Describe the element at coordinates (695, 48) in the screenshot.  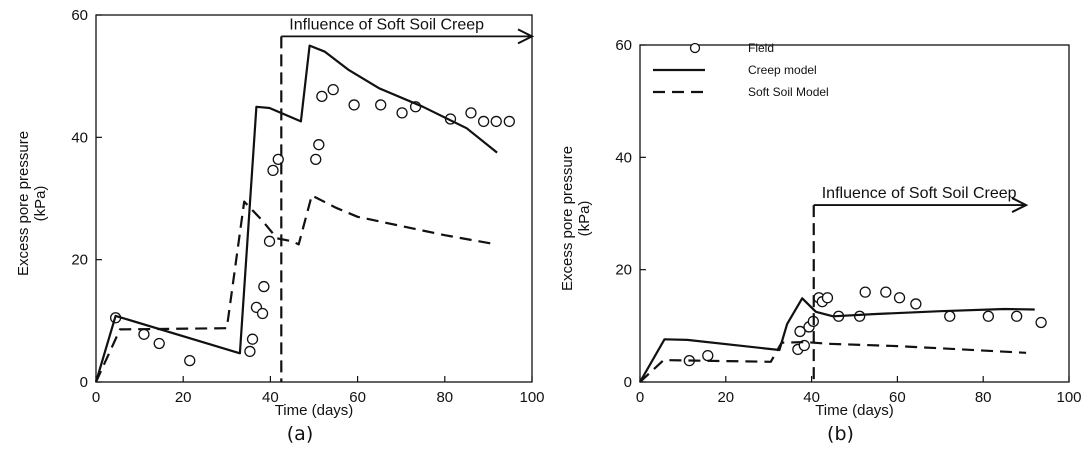
I see `legend-field-marker` at that location.